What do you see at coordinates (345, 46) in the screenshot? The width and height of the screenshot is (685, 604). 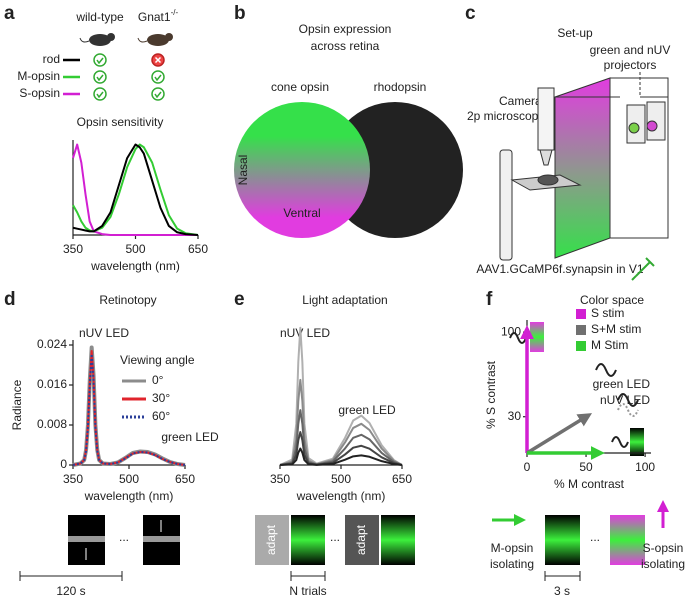 I see `panel-title: across retina` at bounding box center [345, 46].